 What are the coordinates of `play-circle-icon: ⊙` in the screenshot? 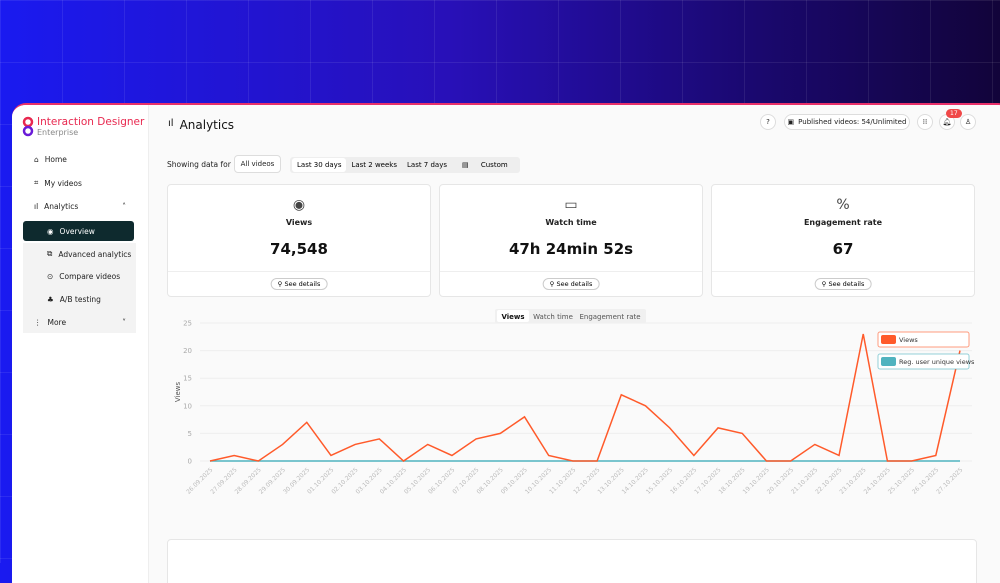 It's located at (50, 276).